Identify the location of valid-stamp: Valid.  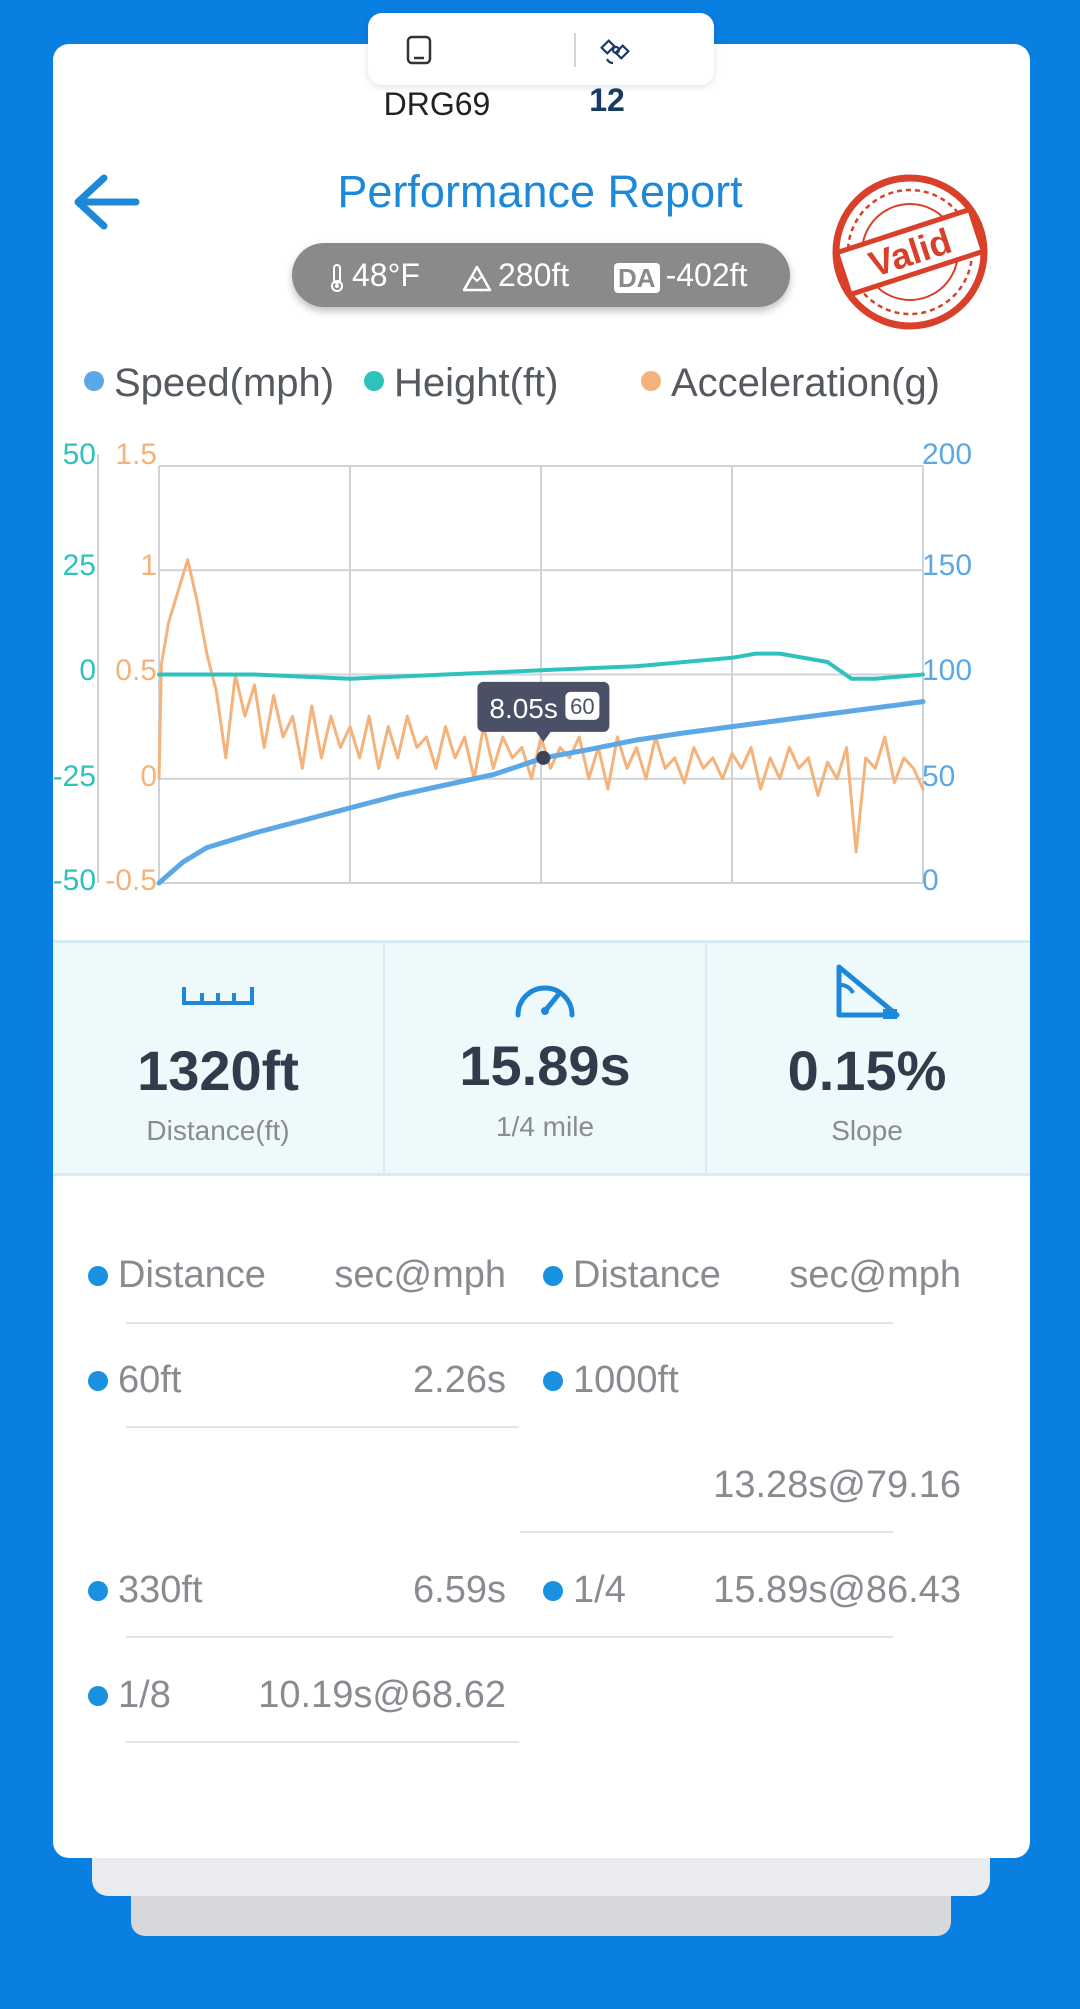
(910, 252).